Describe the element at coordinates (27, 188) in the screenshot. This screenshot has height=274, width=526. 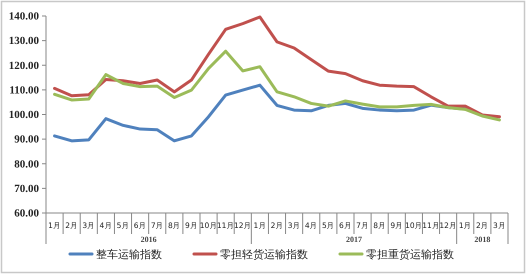
I see `y-tick-label: 70.00` at that location.